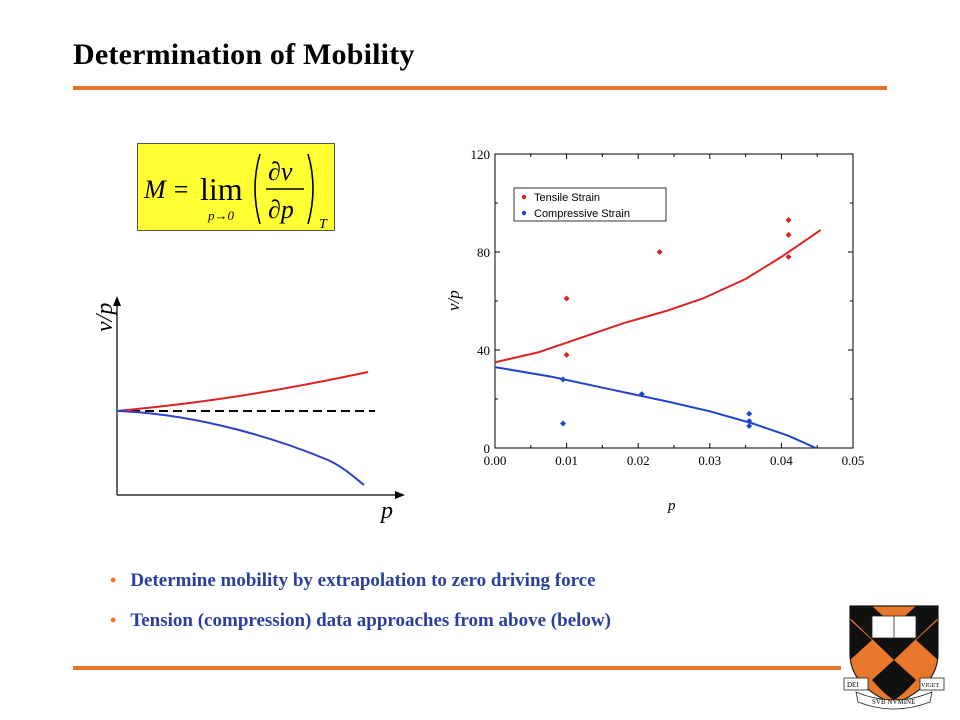 The image size is (960, 720). Describe the element at coordinates (709, 460) in the screenshot. I see `x-tick-label: 0.03` at that location.